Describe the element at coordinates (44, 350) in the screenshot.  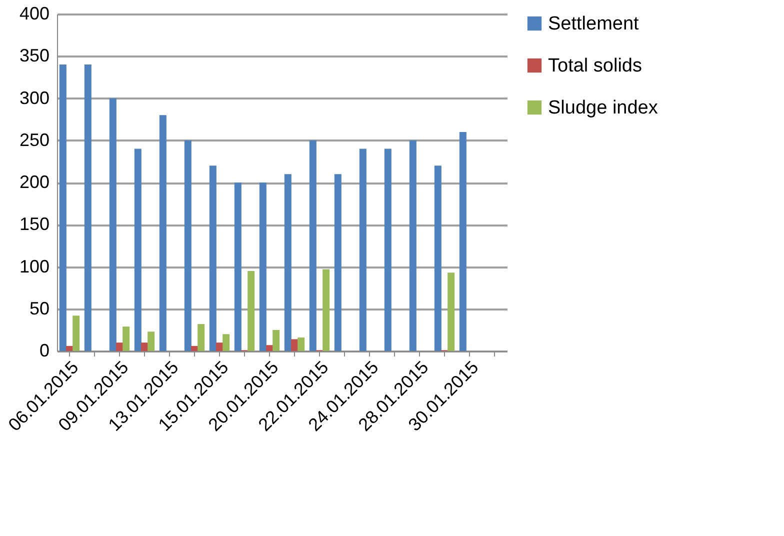
I see `y-tick-label: 0` at that location.